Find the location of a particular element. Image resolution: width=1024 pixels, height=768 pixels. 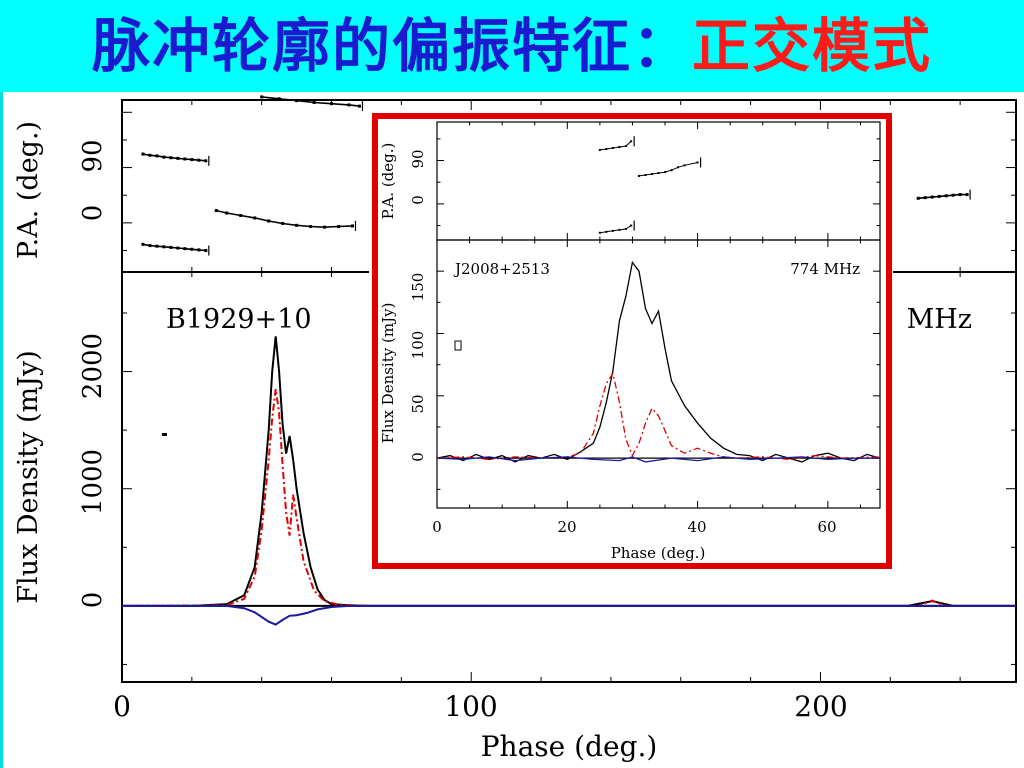

main-xtick-0: 0 is located at coordinates (122, 706).